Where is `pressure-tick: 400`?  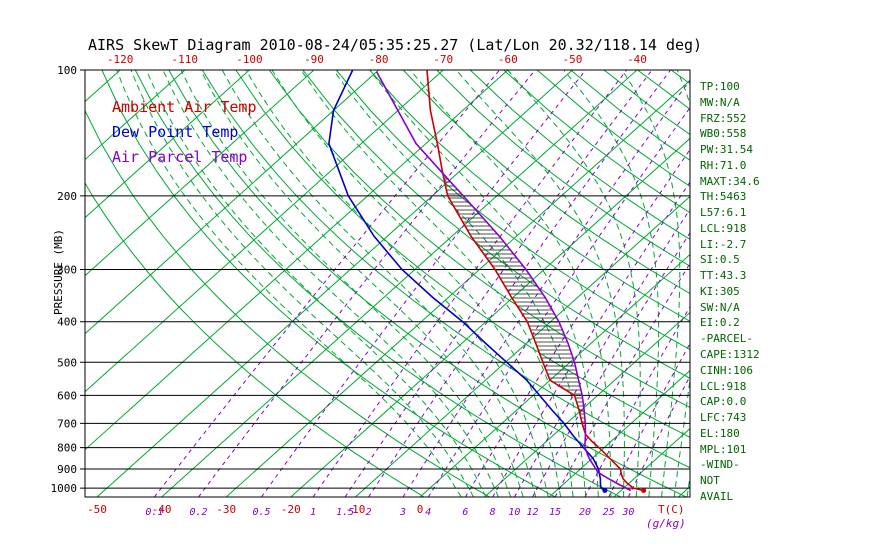
pressure-tick: 400 is located at coordinates (67, 322).